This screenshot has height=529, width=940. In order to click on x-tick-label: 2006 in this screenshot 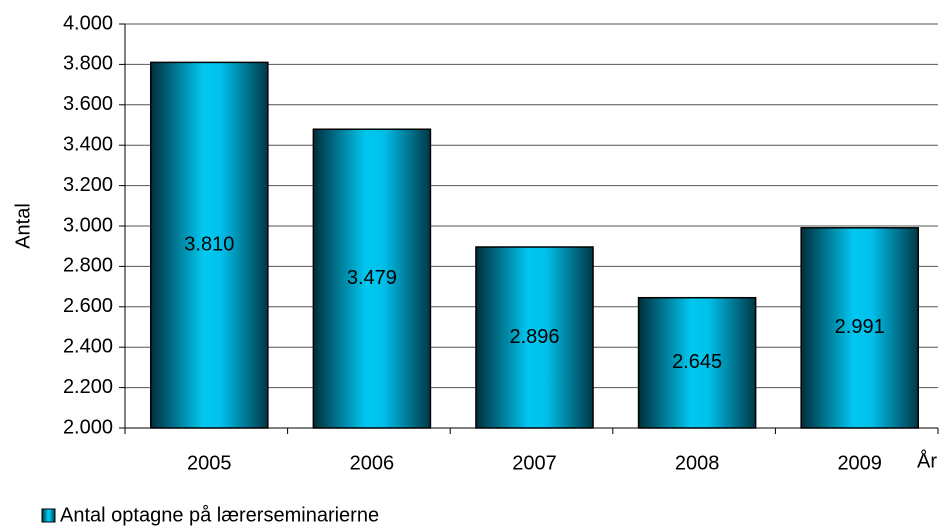, I will do `click(372, 463)`.